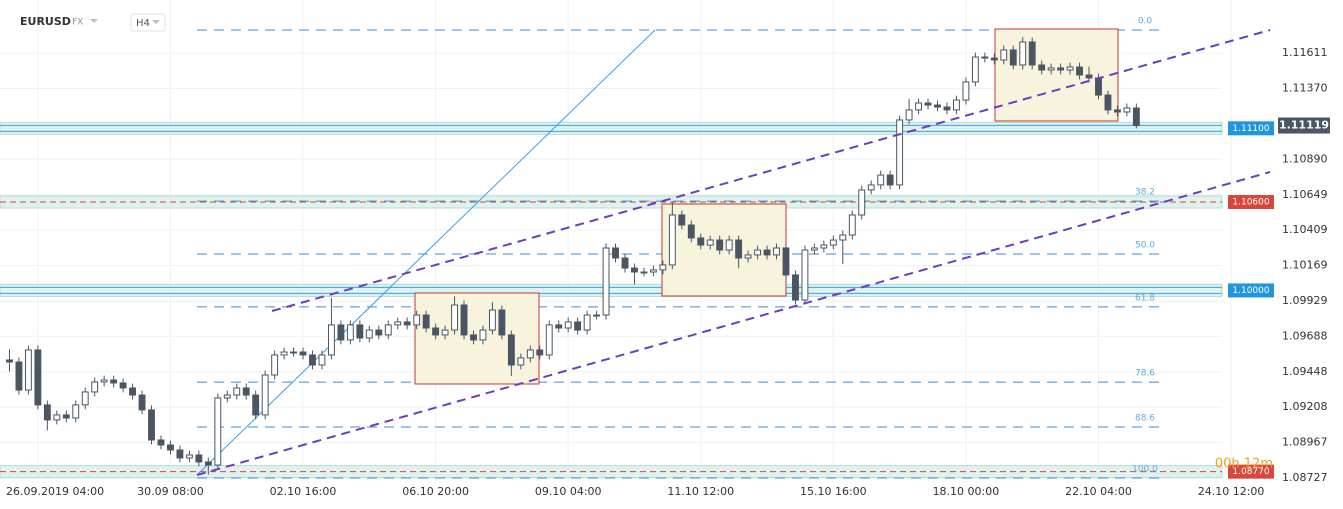 Image resolution: width=1343 pixels, height=509 pixels. What do you see at coordinates (966, 491) in the screenshot?
I see `x-tick-label: 18.10 00:00` at bounding box center [966, 491].